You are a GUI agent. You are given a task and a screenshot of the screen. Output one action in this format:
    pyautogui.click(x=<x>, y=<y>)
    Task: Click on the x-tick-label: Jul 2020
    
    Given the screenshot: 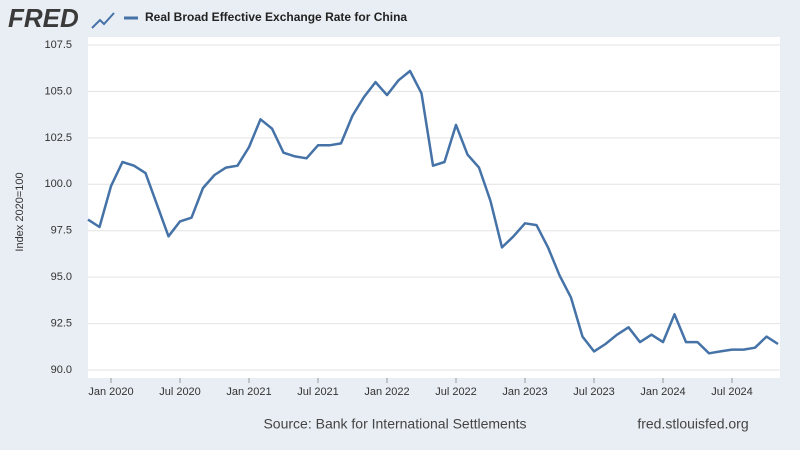 What is the action you would take?
    pyautogui.click(x=180, y=392)
    